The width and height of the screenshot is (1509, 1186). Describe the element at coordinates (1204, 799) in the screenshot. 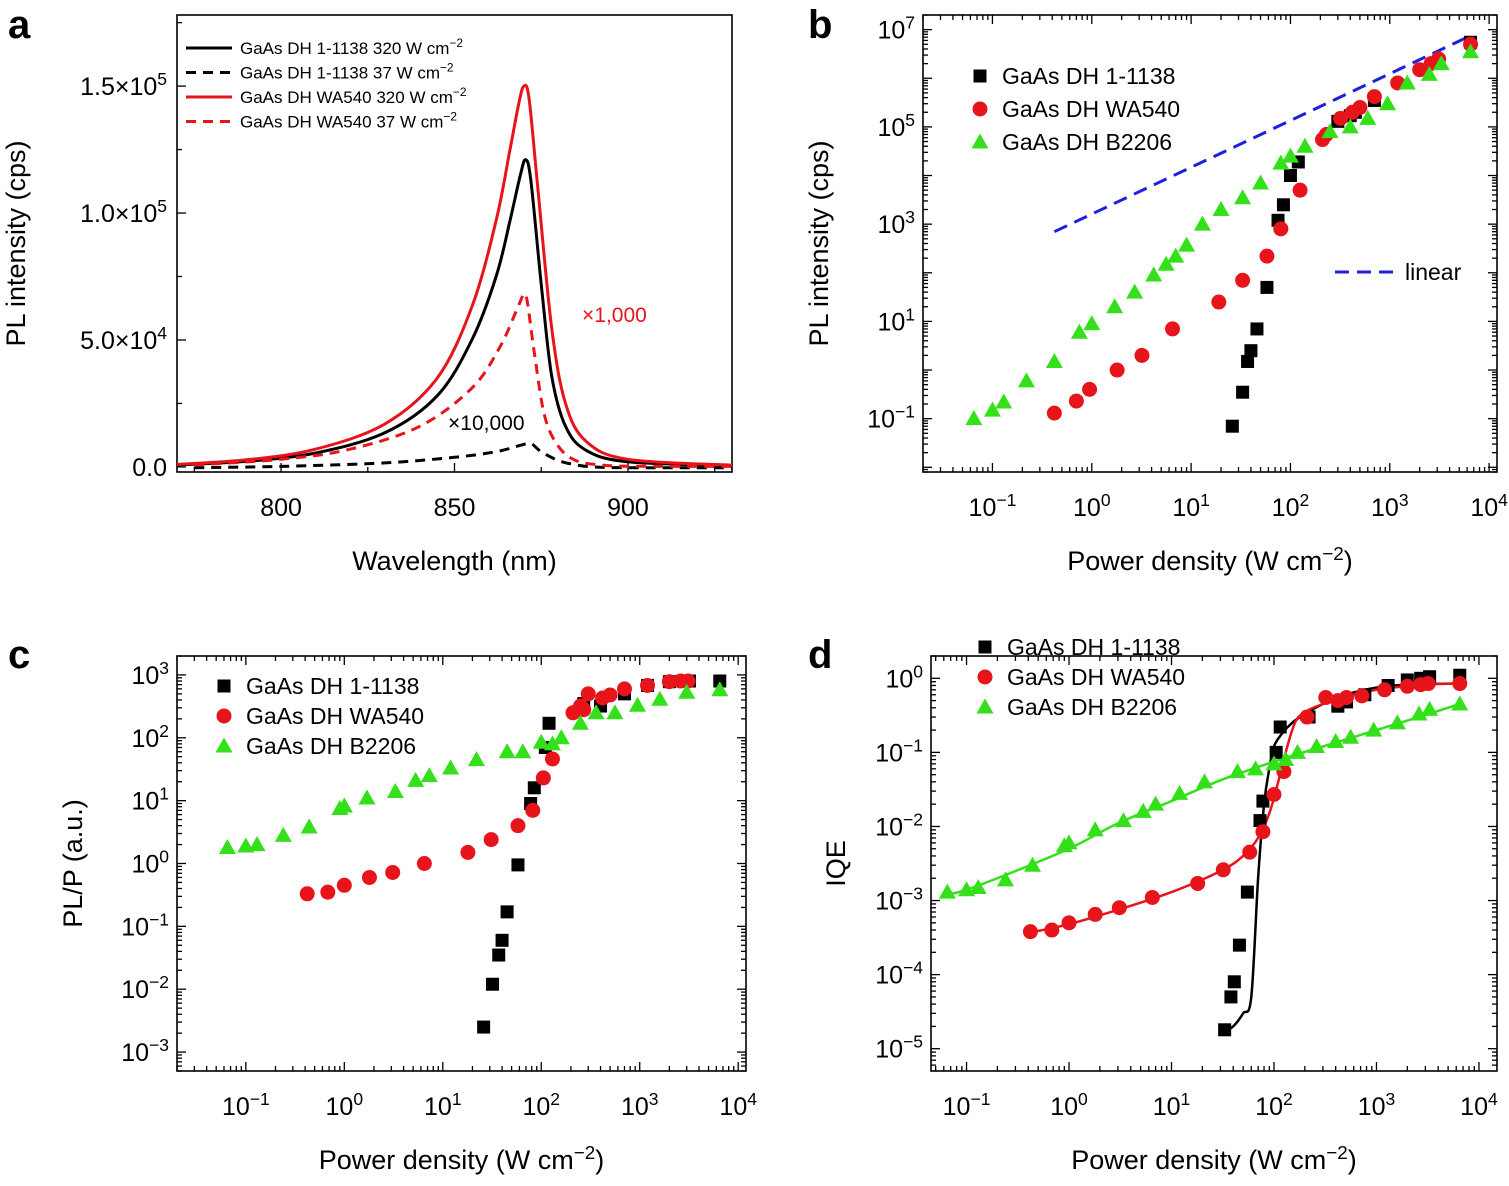

I see `fit-line` at that location.